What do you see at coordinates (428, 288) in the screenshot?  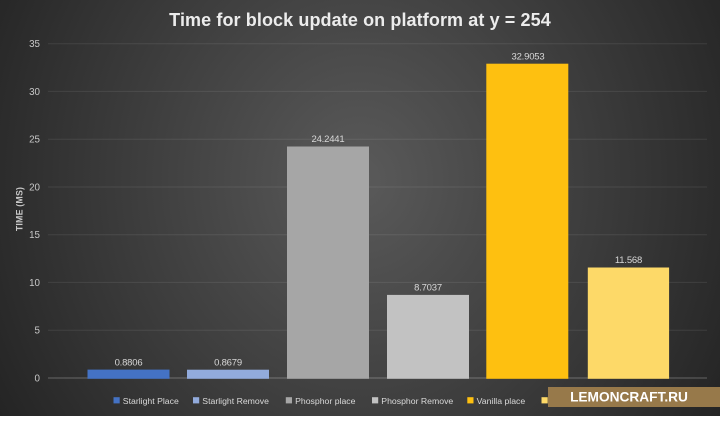 I see `svg-text: 8.7037` at bounding box center [428, 288].